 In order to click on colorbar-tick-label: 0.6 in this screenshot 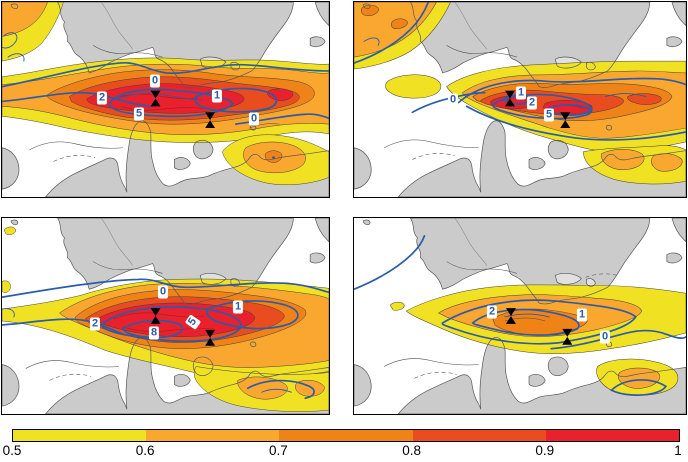, I will do `click(145, 450)`.